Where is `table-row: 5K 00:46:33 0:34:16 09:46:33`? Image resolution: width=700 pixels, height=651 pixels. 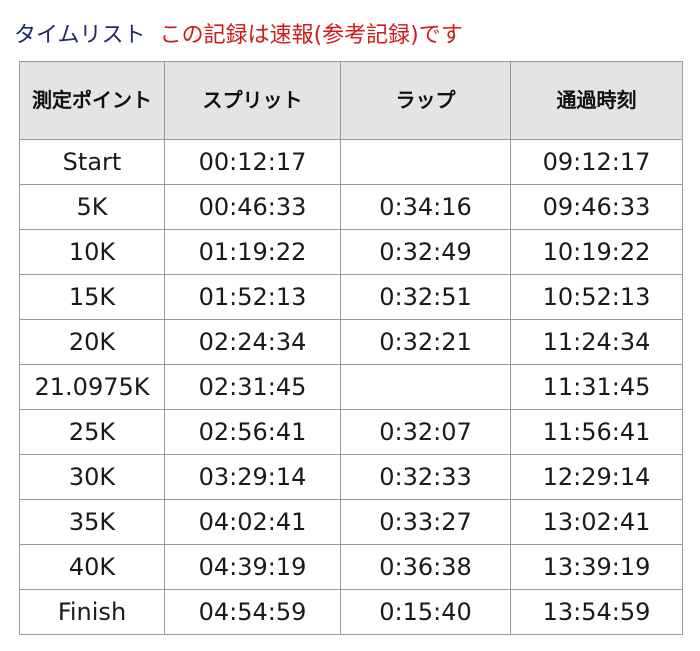
table-row: 5K 00:46:33 0:34:16 09:46:33 is located at coordinates (351, 207).